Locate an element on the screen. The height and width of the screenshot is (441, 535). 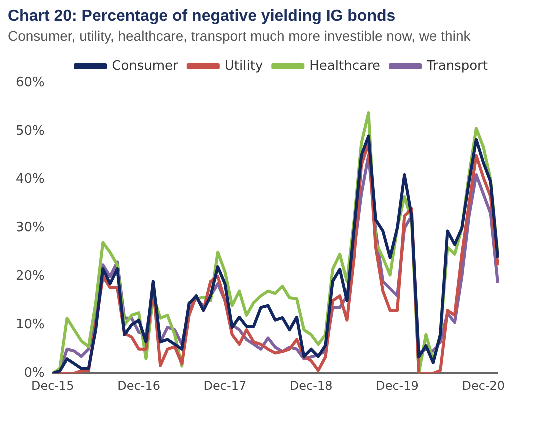
y-tick-label: 50% is located at coordinates (30, 131).